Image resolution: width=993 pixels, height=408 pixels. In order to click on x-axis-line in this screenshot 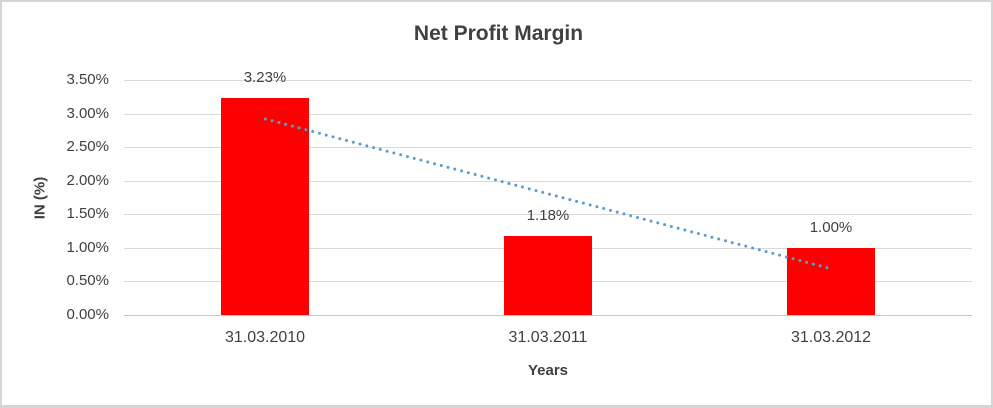, I will do `click(548, 315)`.